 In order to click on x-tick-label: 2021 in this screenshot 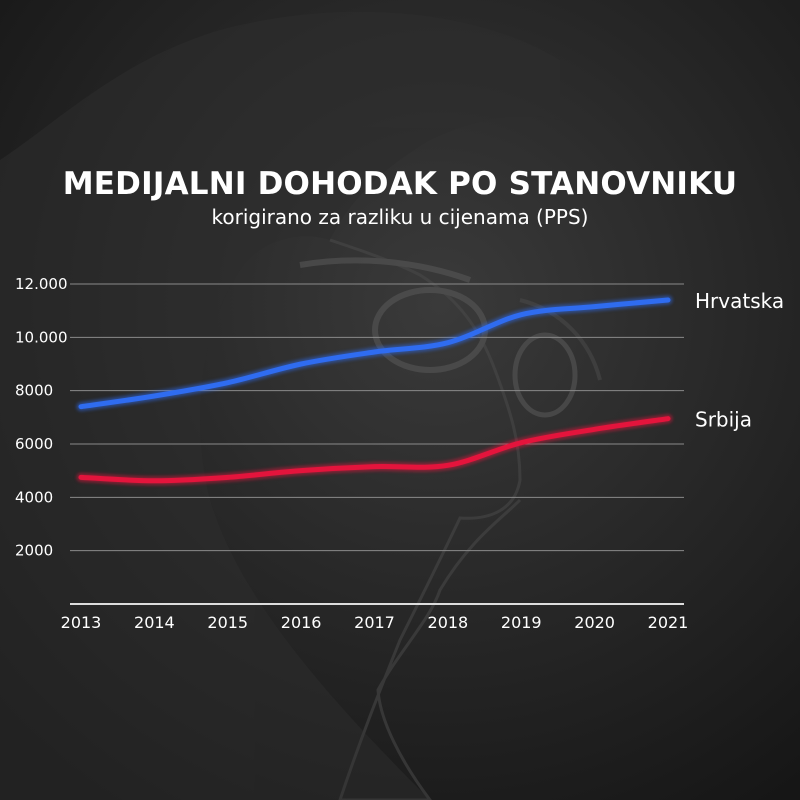, I will do `click(668, 622)`.